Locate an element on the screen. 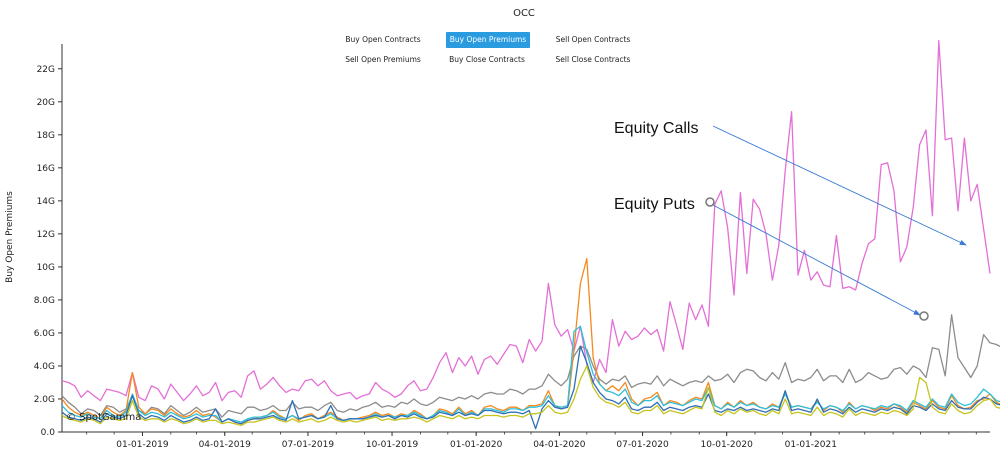  button-sell-open-contracts: Sell Open Contracts is located at coordinates (593, 39).